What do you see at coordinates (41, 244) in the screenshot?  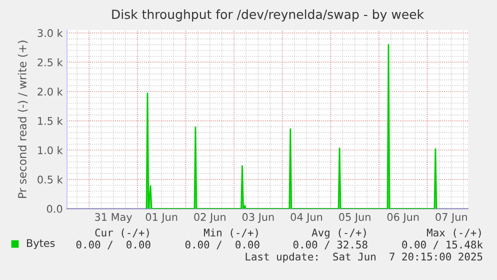 I see `legend-label: Bytes` at bounding box center [41, 244].